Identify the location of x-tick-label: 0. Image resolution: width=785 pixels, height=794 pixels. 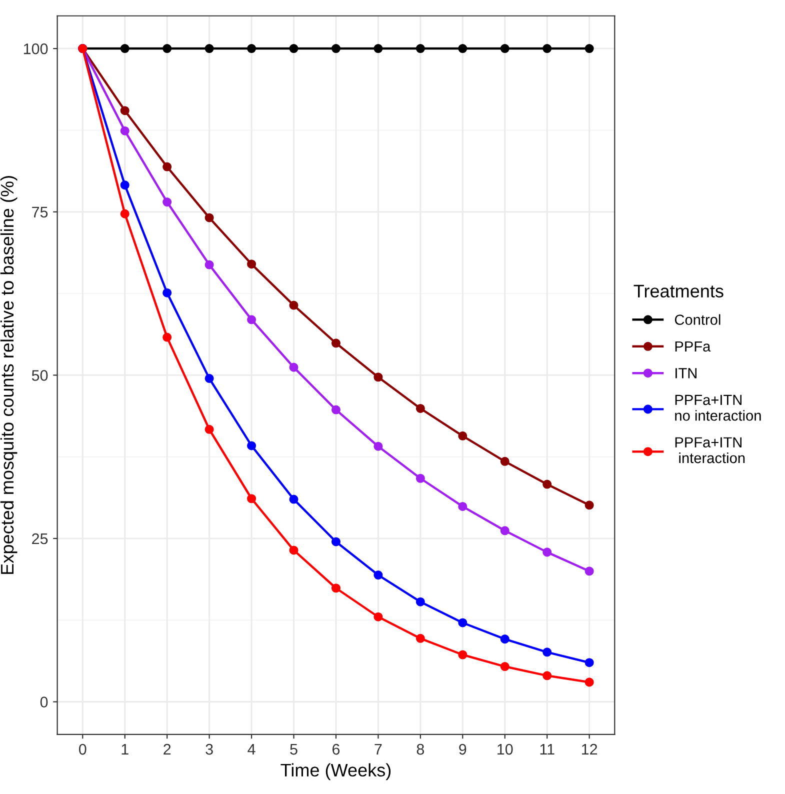
(82, 749).